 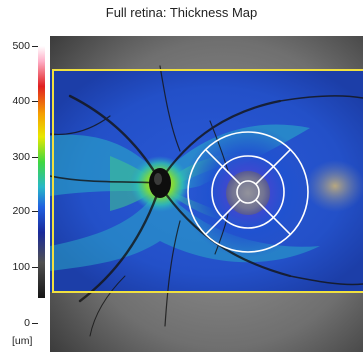 What do you see at coordinates (21, 46) in the screenshot?
I see `scale-tick-500: 500` at bounding box center [21, 46].